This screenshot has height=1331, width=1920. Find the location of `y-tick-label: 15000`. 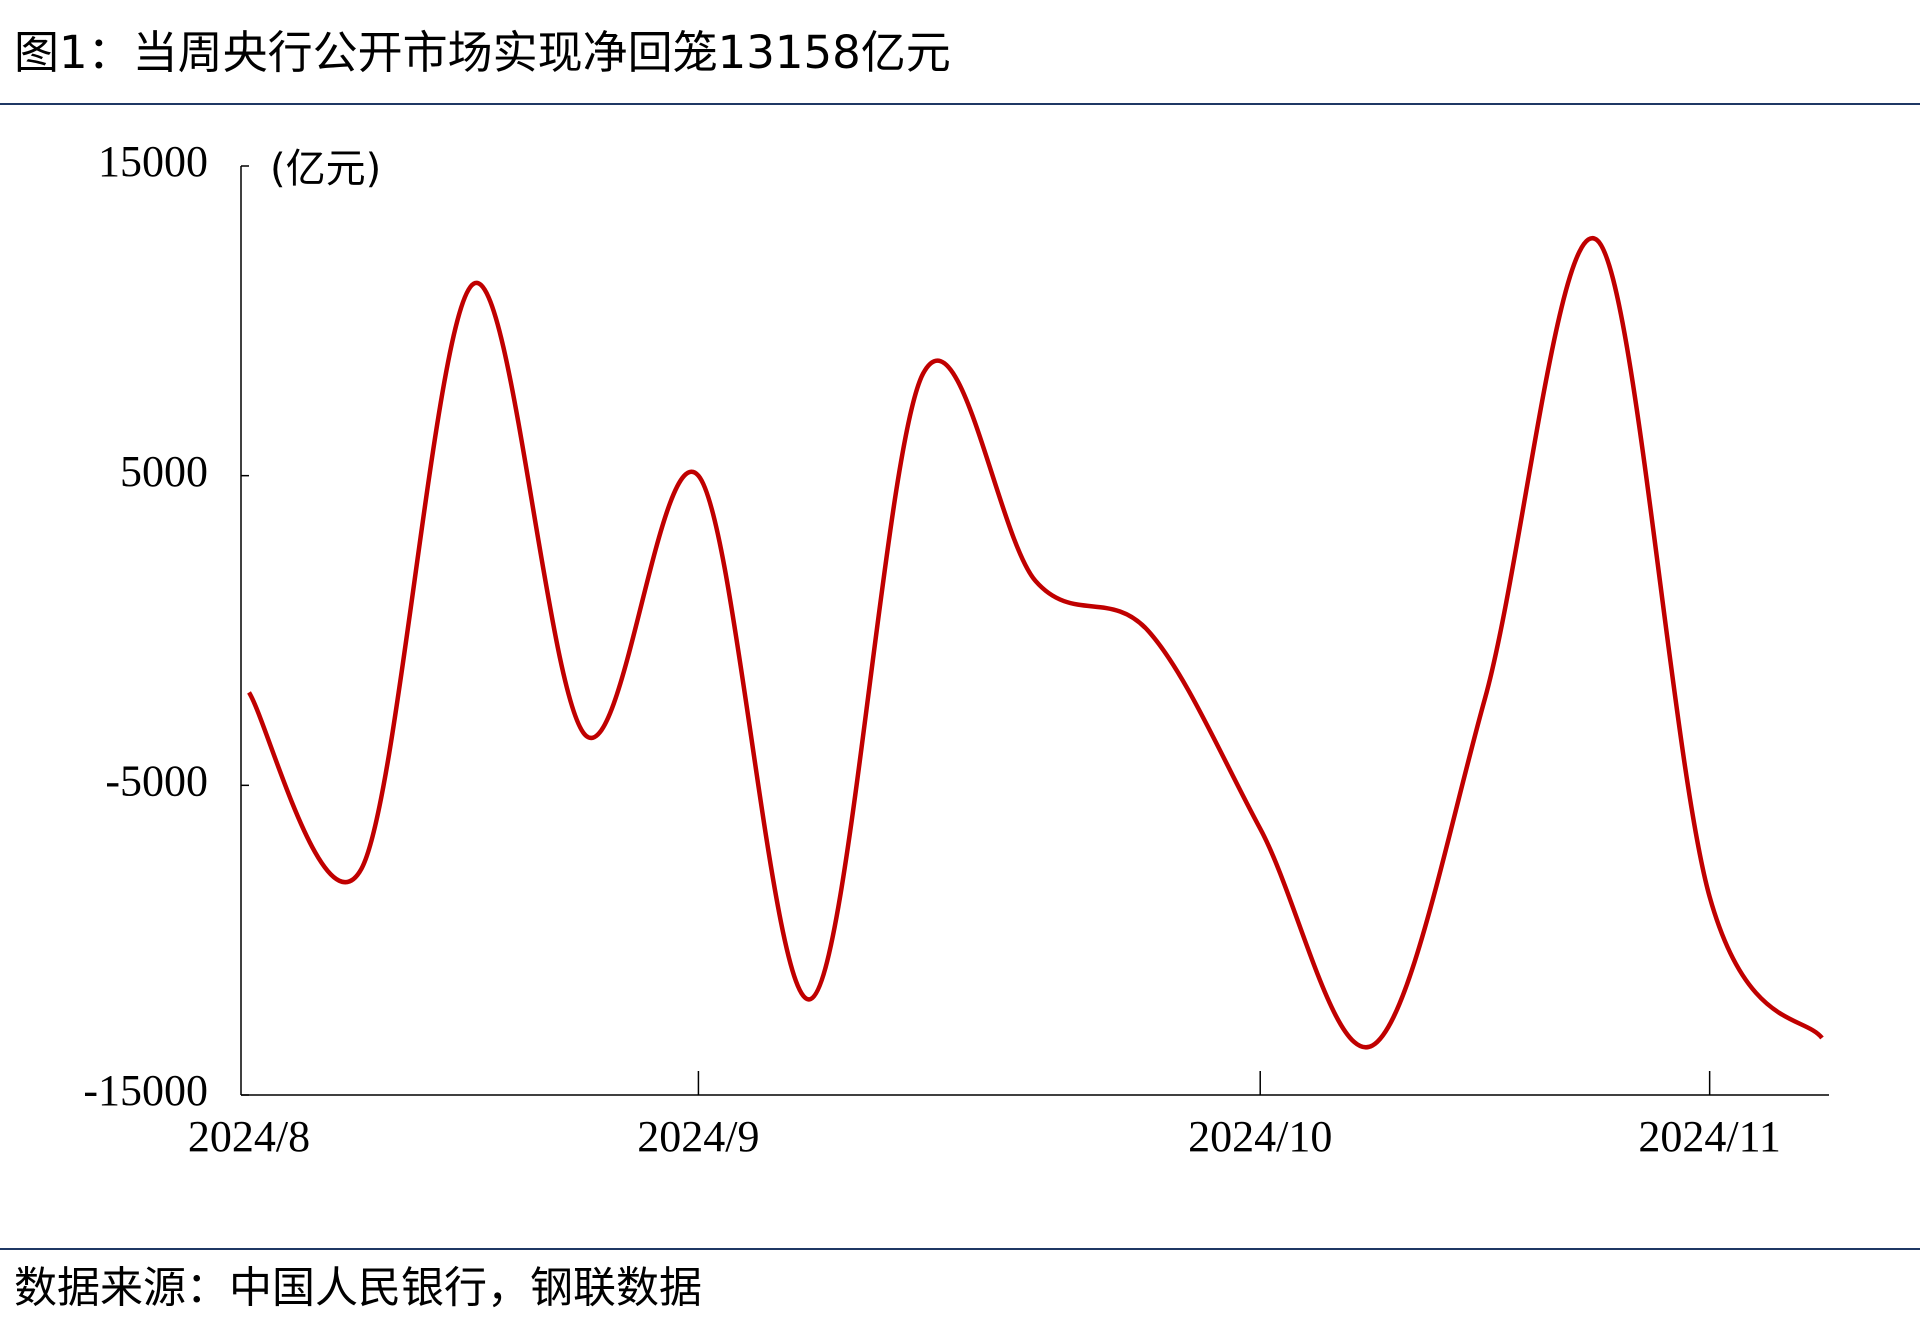

y-tick-label: 15000 is located at coordinates (153, 161).